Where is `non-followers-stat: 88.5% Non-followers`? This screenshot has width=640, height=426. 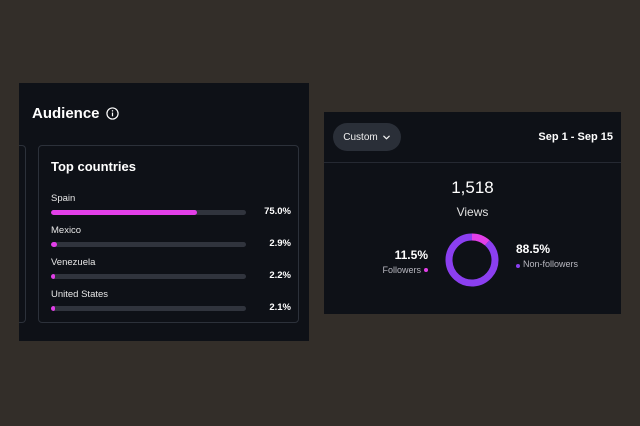 non-followers-stat: 88.5% Non-followers is located at coordinates (547, 255).